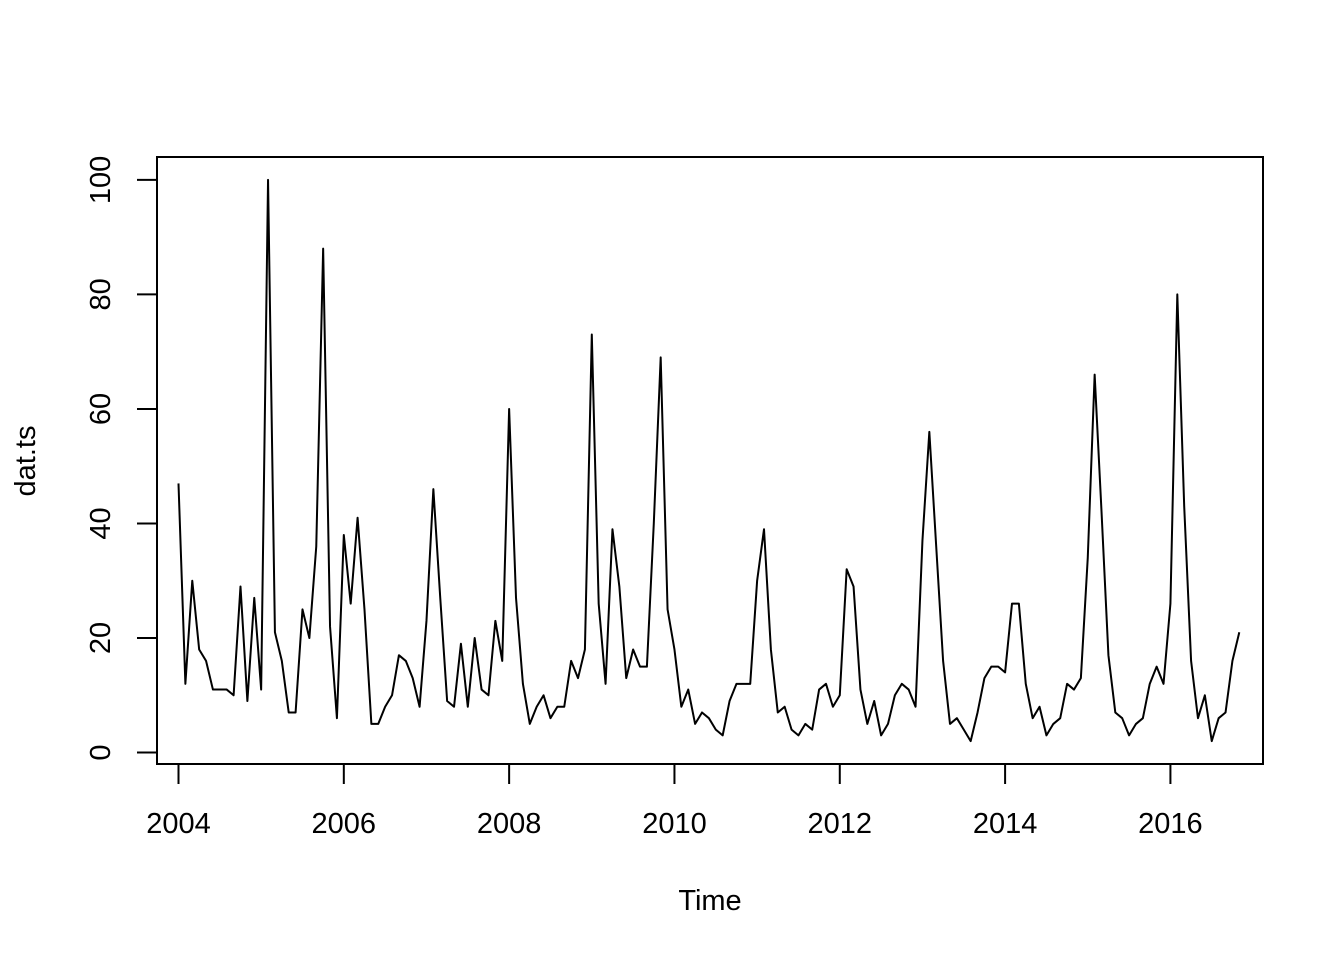 The width and height of the screenshot is (1344, 960). Describe the element at coordinates (178, 824) in the screenshot. I see `x-tick-label: 2004` at that location.